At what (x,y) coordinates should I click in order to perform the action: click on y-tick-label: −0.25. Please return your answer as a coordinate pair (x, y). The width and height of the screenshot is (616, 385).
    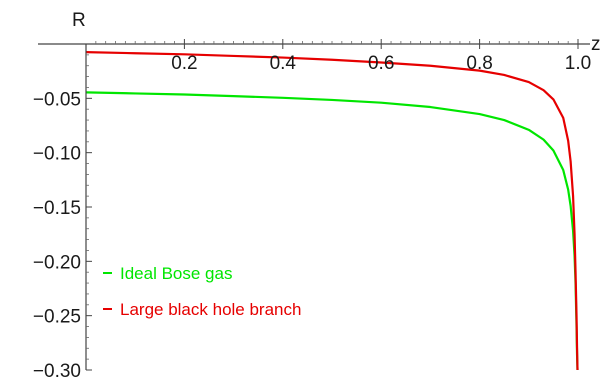
    Looking at the image, I should click on (57, 317).